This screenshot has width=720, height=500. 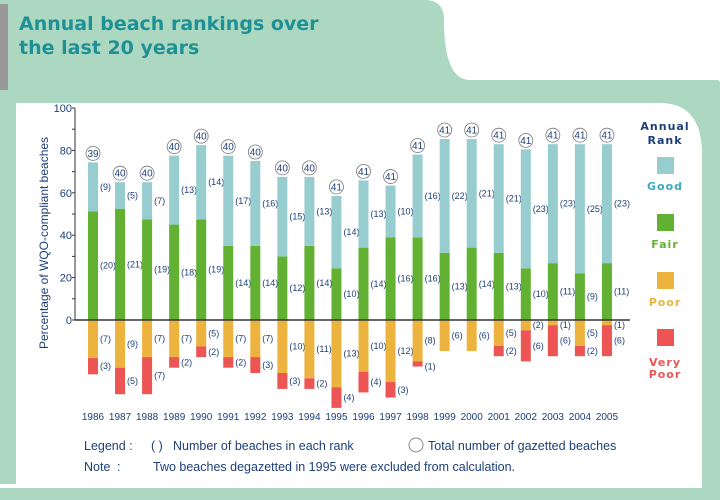 What do you see at coordinates (451, 272) in the screenshot?
I see `bar-group-1999: (13) (22) 41 (6) 1999` at bounding box center [451, 272].